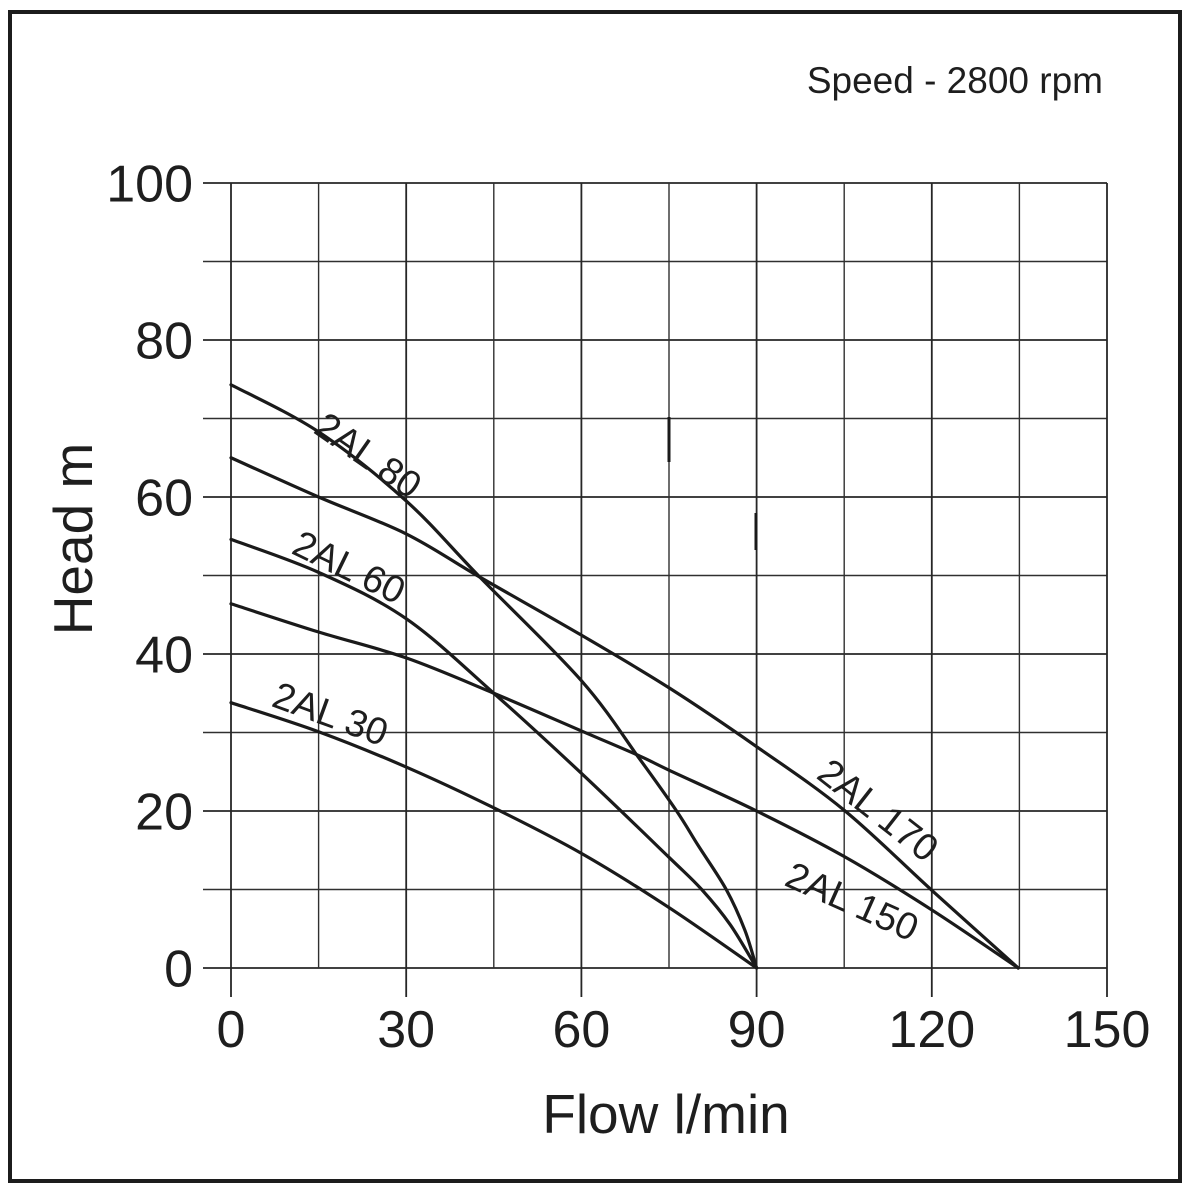 This screenshot has width=1194, height=1194. I want to click on grid-marks, so click(712, 483).